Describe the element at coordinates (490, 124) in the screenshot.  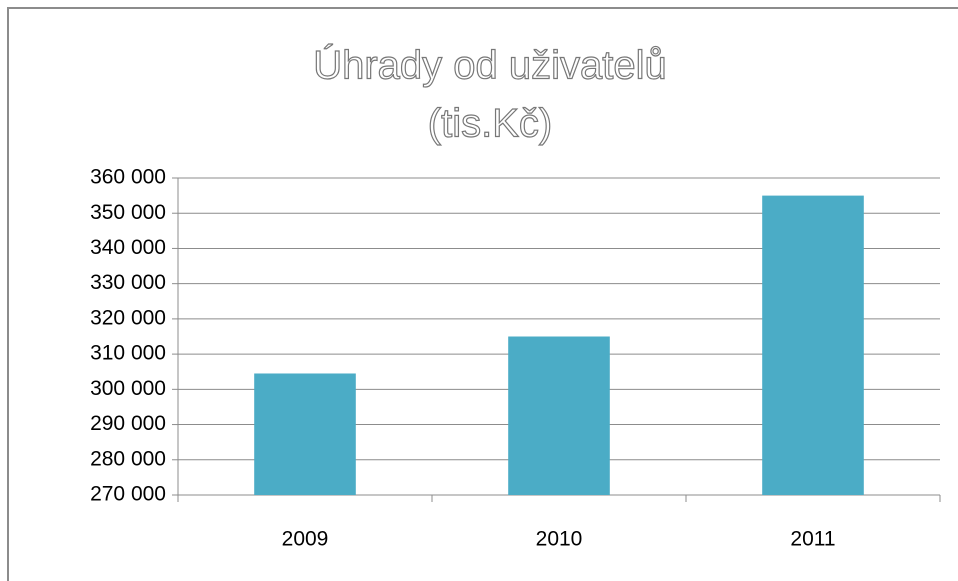
I see `chart-subtitle: (tis.Kč)` at that location.